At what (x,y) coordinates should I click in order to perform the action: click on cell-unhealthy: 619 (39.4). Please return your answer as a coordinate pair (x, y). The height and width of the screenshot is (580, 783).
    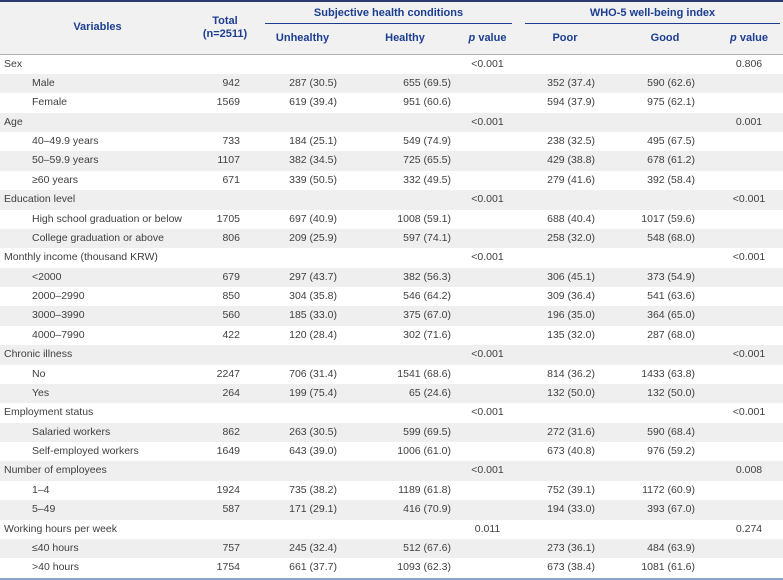
    Looking at the image, I should click on (313, 102).